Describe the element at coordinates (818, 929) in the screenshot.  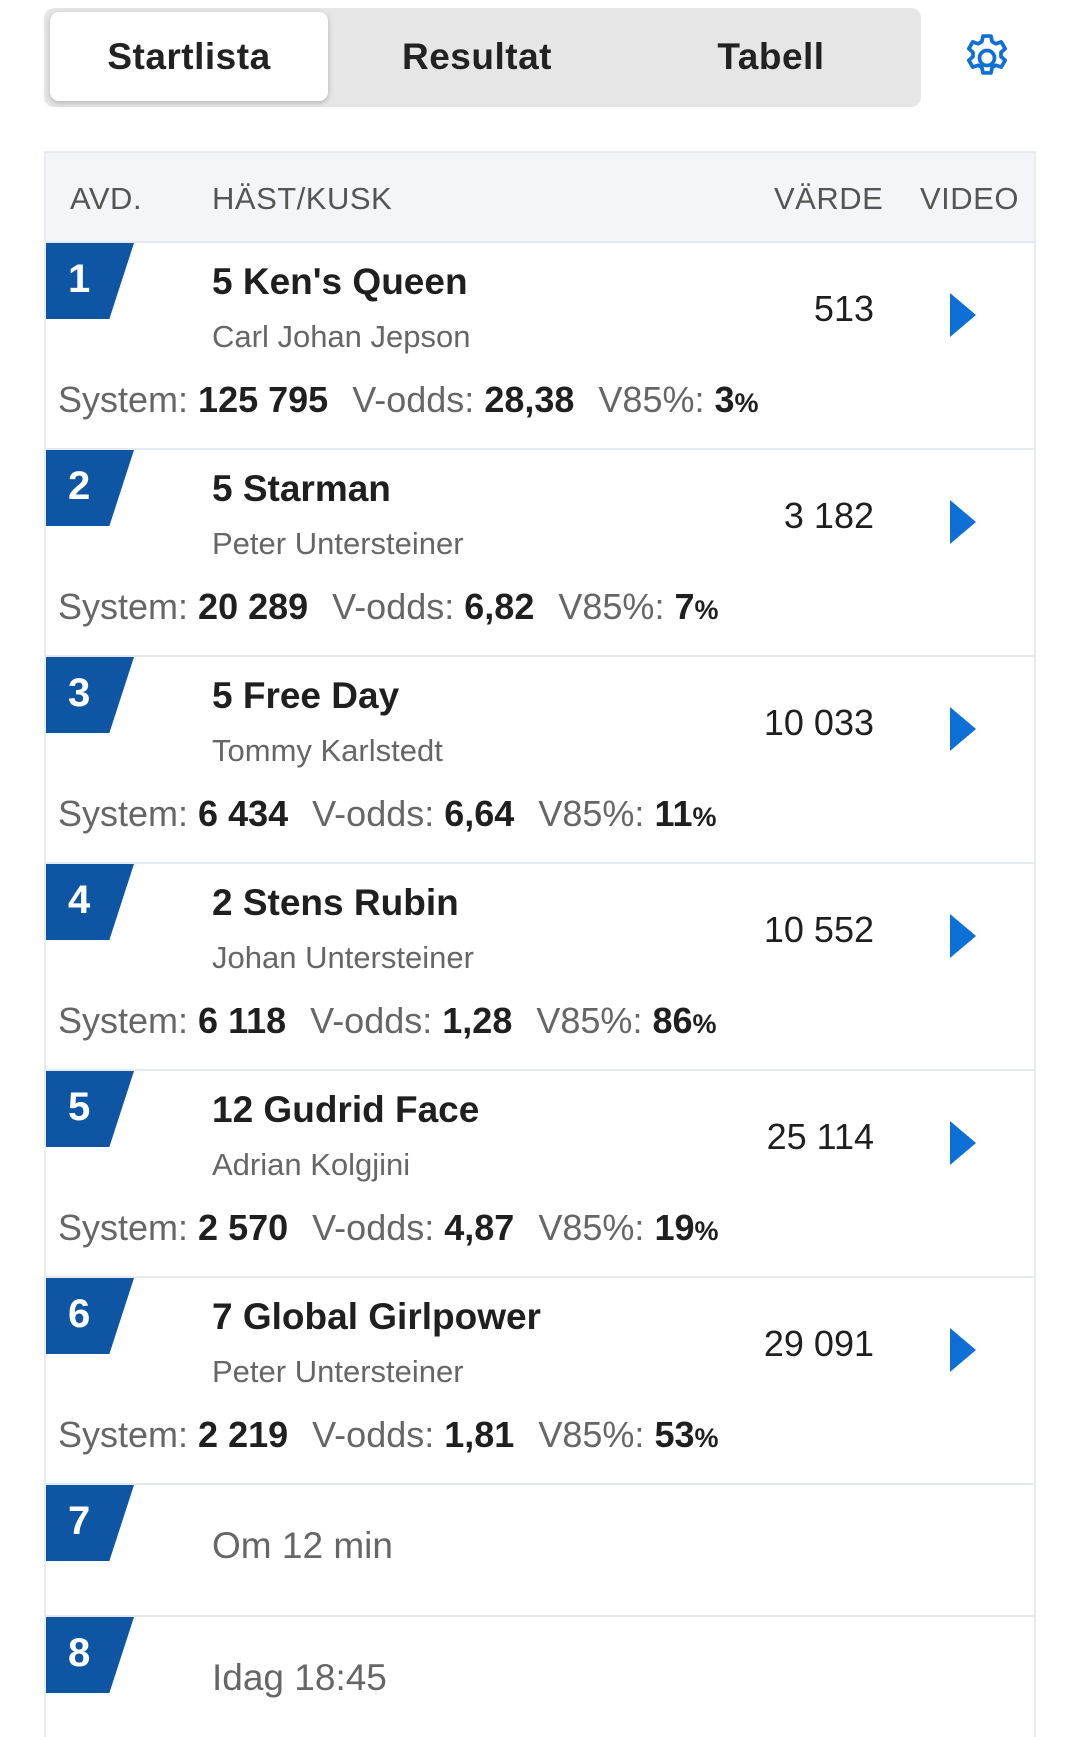
I see `race-value: 10 552` at that location.